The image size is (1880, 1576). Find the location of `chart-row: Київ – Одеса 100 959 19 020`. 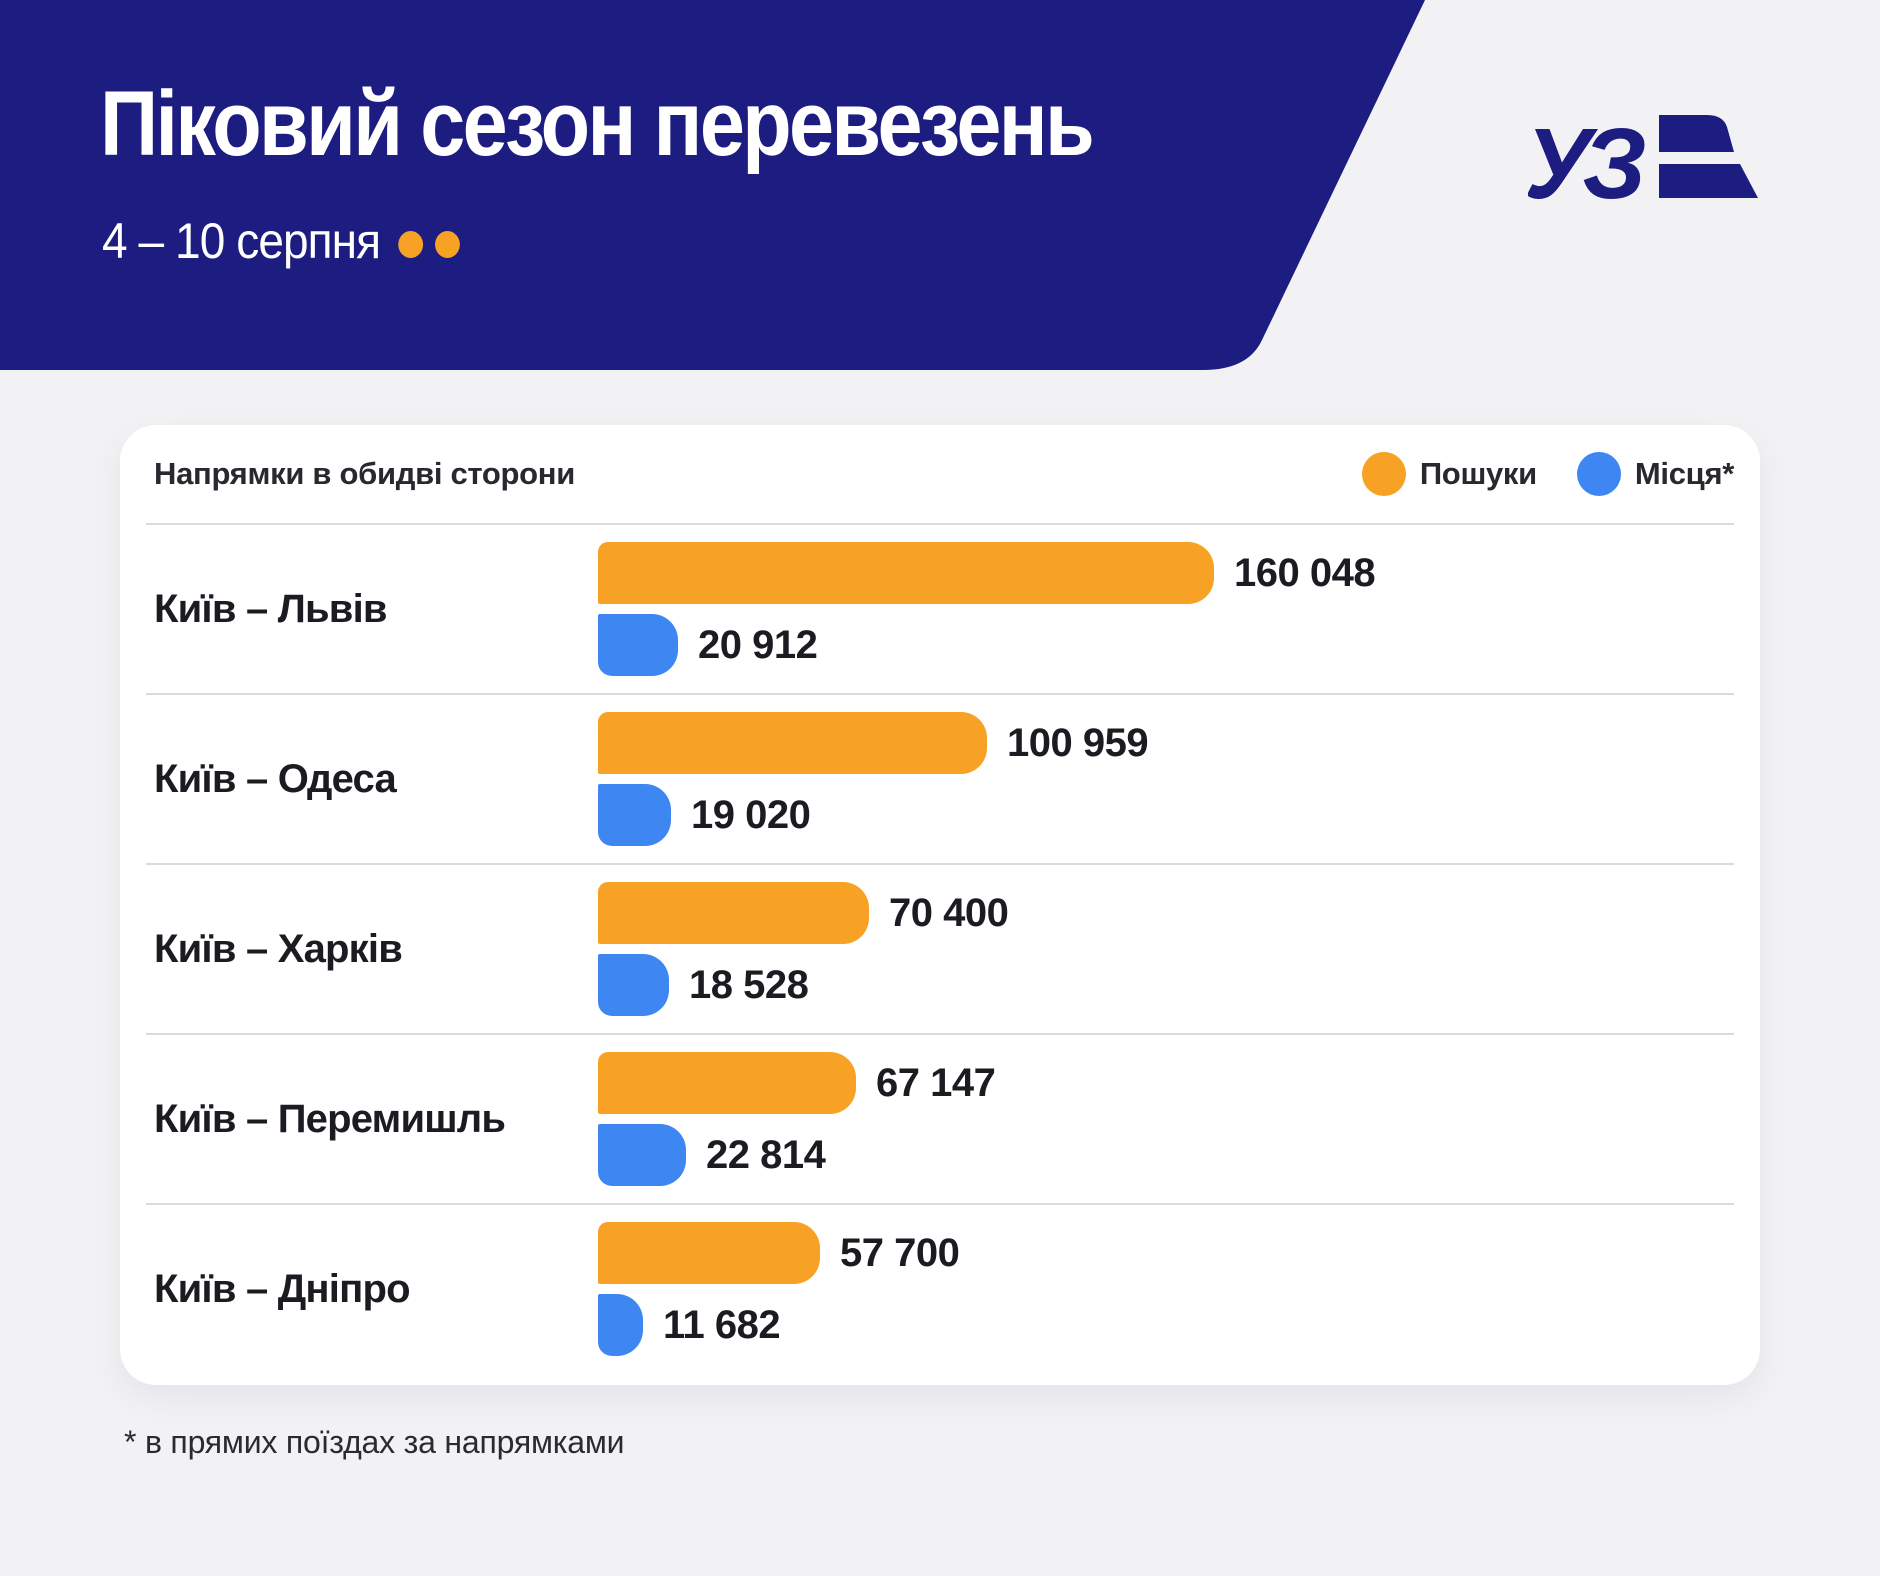

chart-row: Київ – Одеса 100 959 19 020 is located at coordinates (940, 778).